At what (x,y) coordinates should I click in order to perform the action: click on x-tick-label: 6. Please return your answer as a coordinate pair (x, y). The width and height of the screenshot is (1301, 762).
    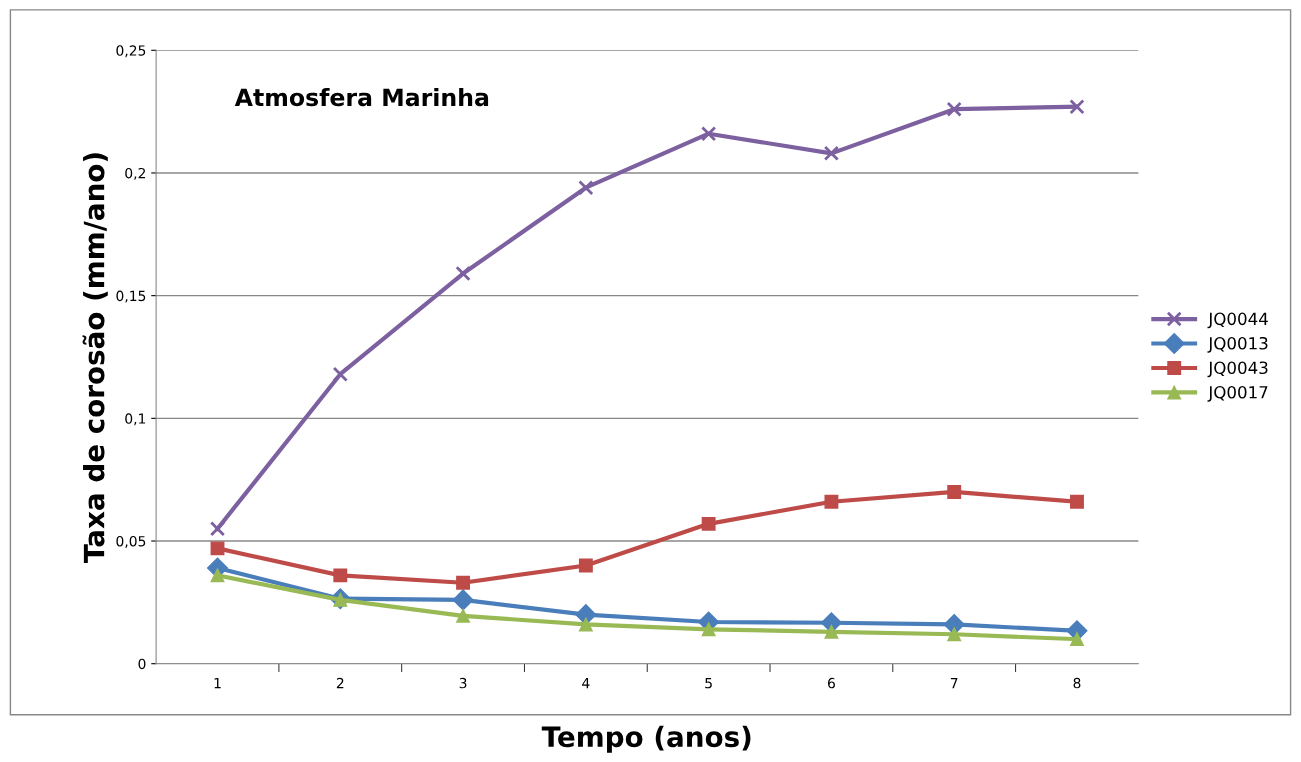
    Looking at the image, I should click on (831, 683).